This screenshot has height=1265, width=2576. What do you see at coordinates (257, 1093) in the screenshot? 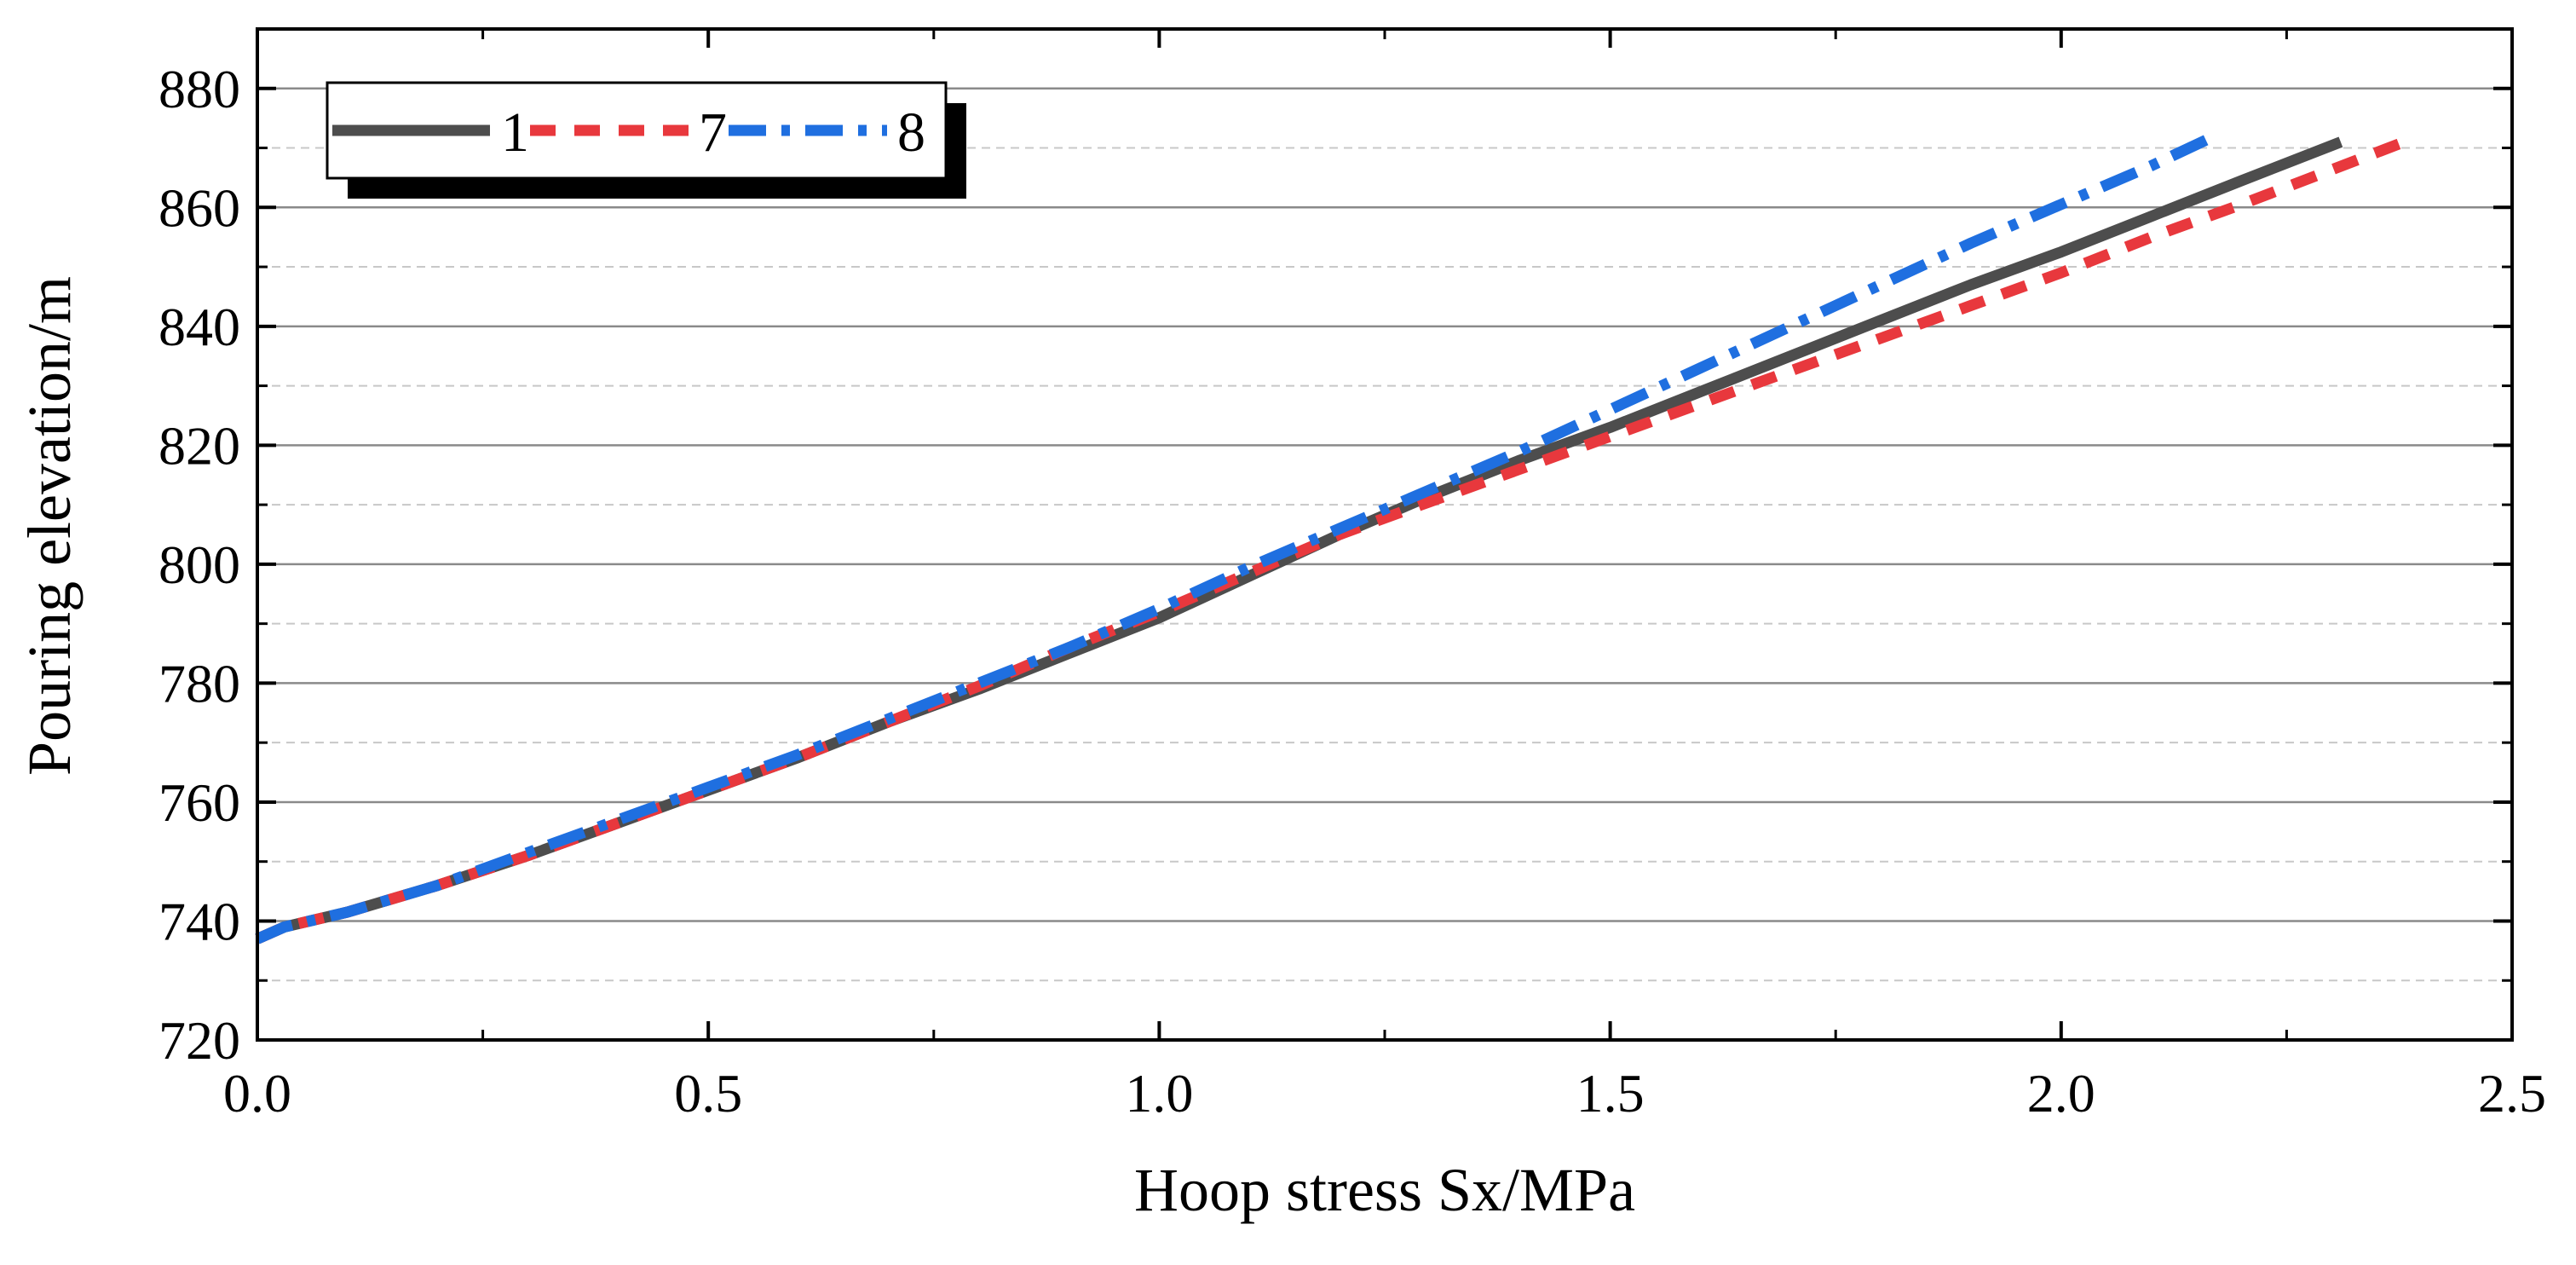
I see `x-tick-label: 0.0` at bounding box center [257, 1093].